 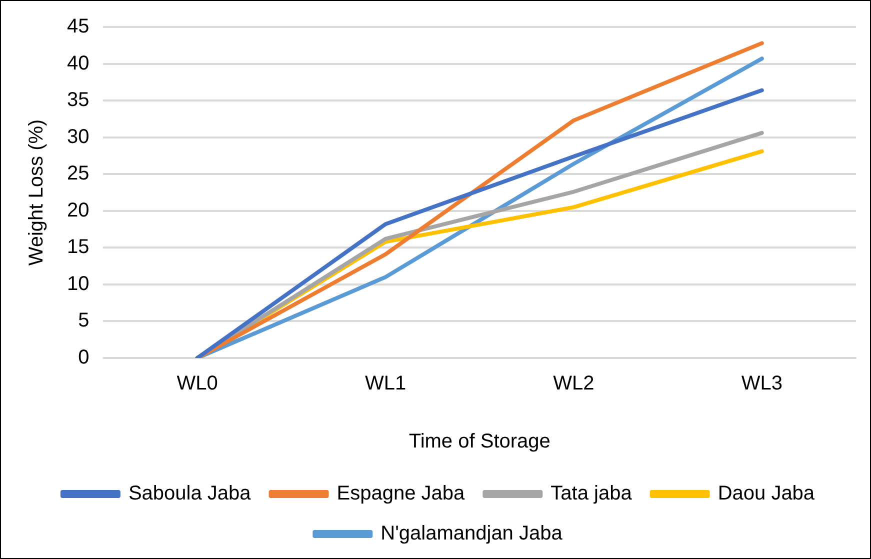 I want to click on legend-label: Daou Jaba, so click(x=767, y=493).